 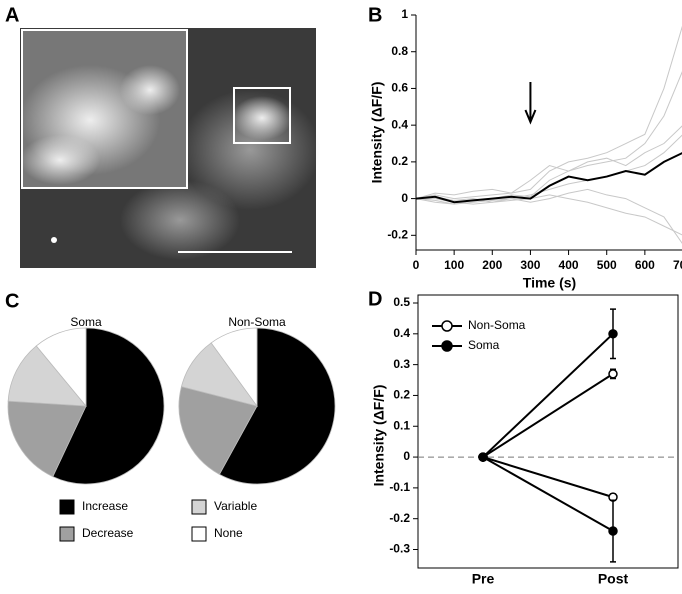 What do you see at coordinates (228, 533) in the screenshot?
I see `legend-label: None` at bounding box center [228, 533].